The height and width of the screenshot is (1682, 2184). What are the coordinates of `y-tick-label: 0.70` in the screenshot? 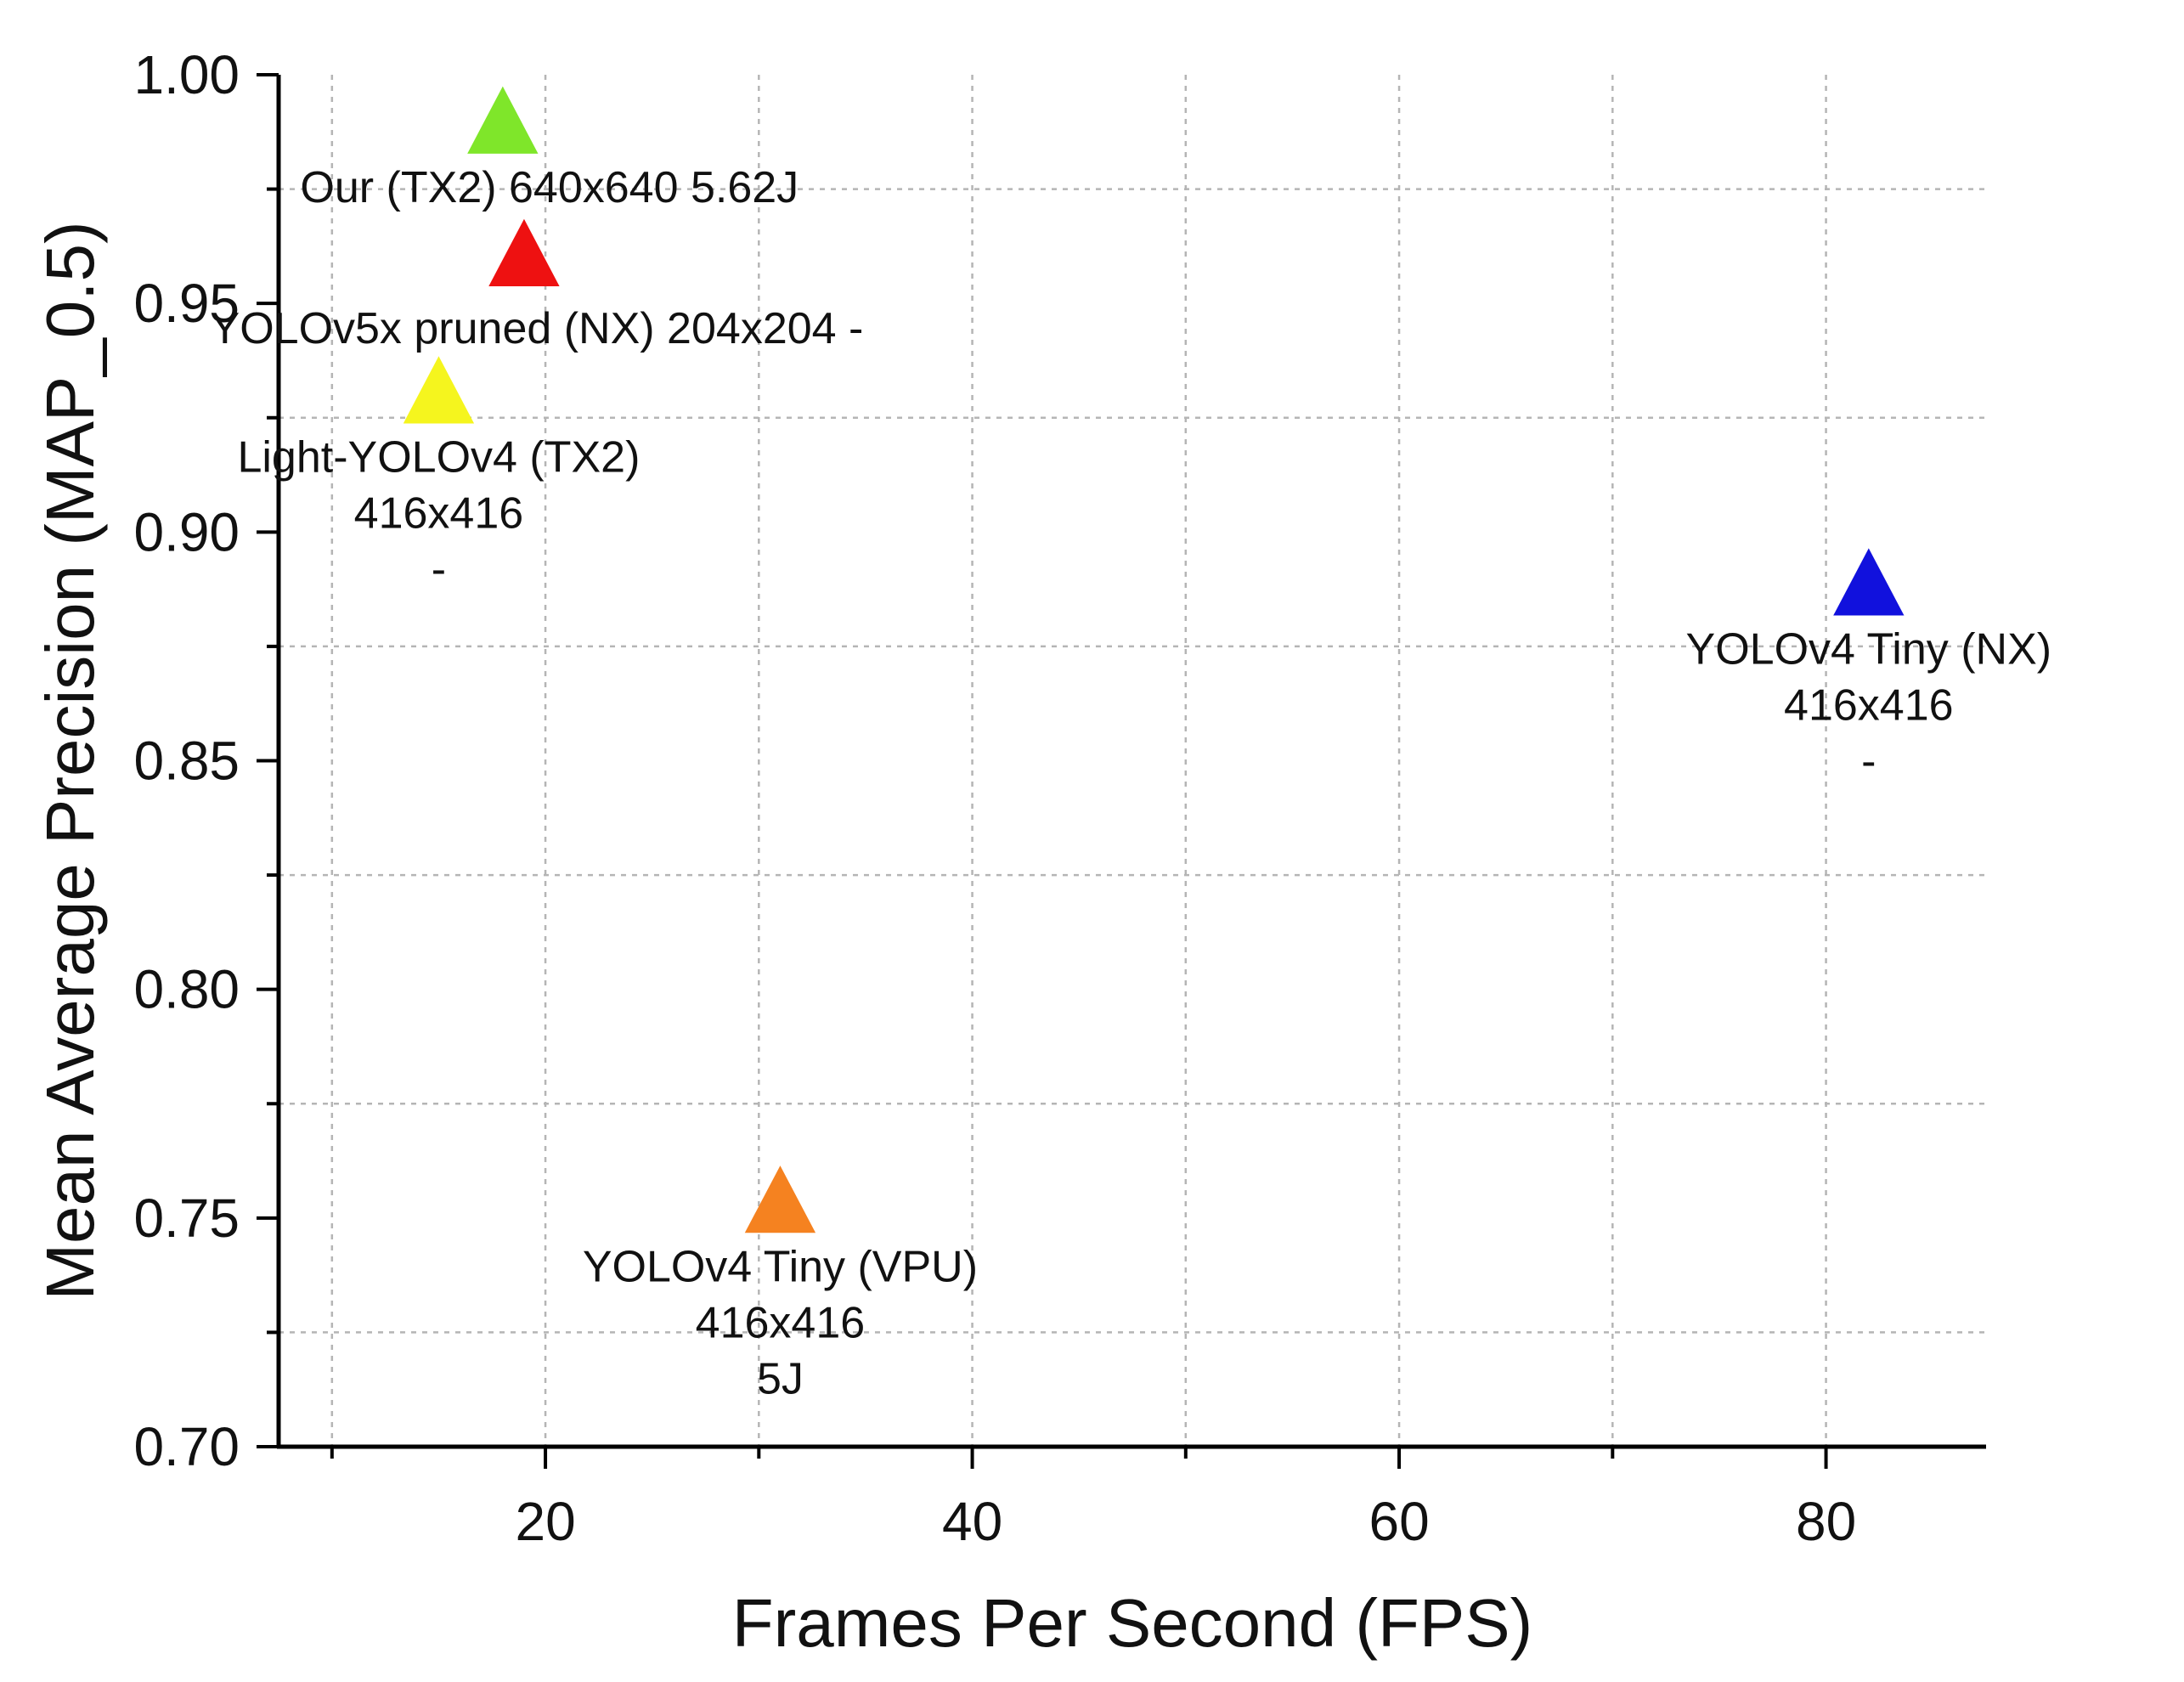 It's located at (187, 1446).